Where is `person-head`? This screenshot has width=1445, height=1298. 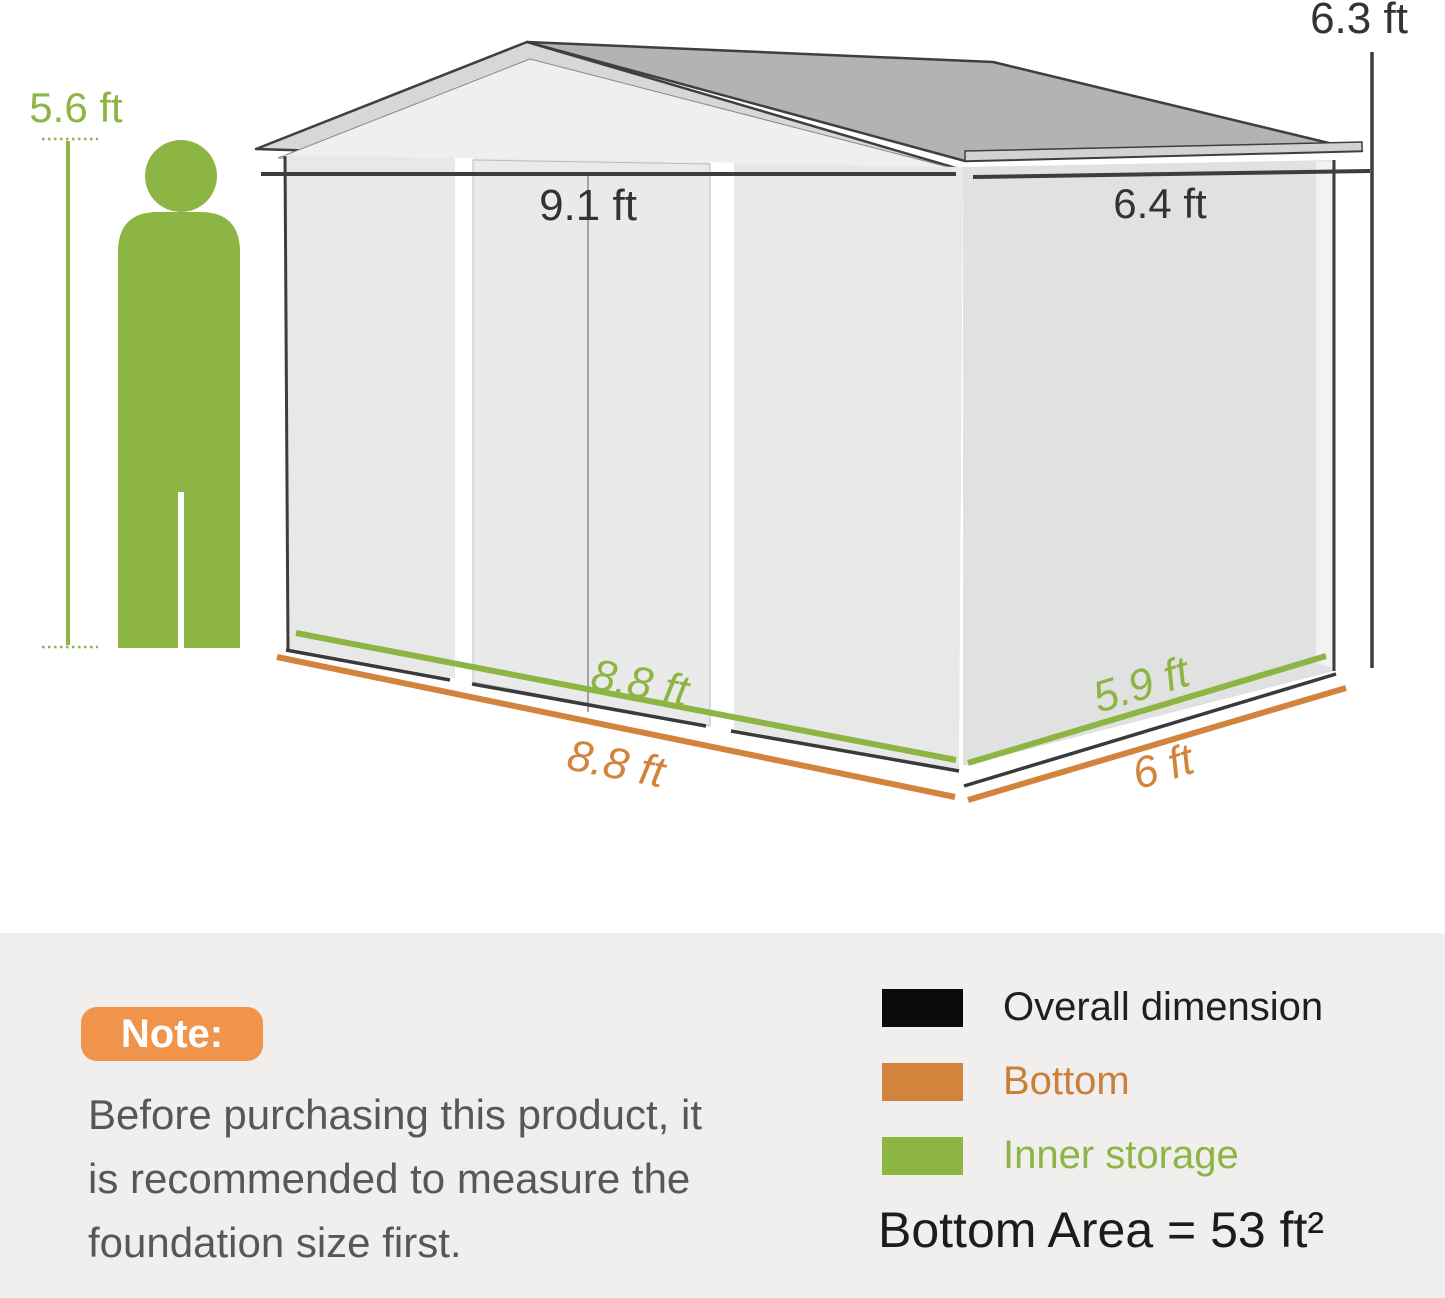 person-head is located at coordinates (181, 176).